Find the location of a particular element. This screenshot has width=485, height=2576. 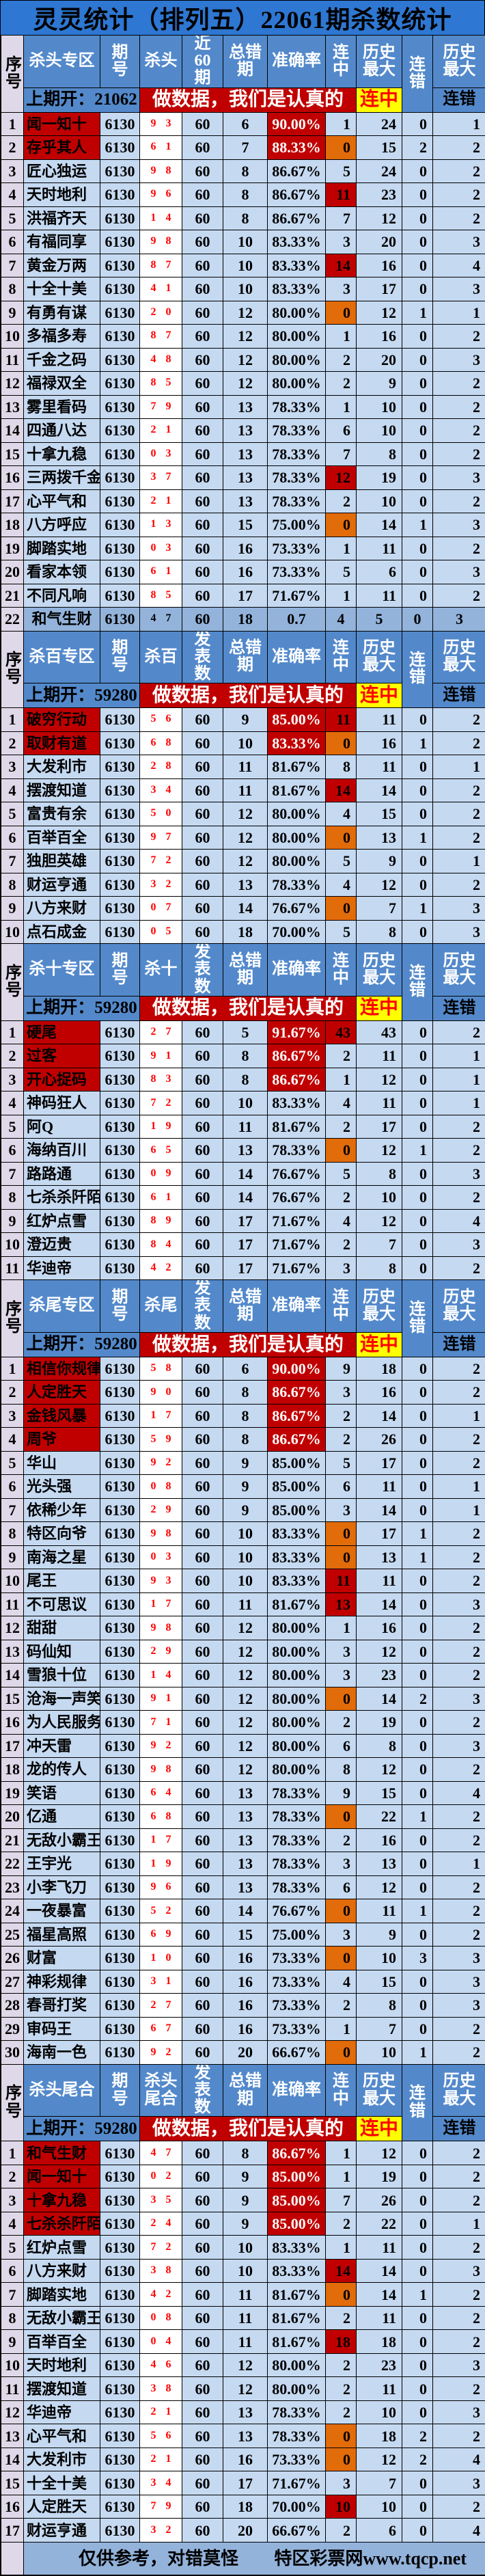

wrong-count: 10 is located at coordinates (245, 1534).